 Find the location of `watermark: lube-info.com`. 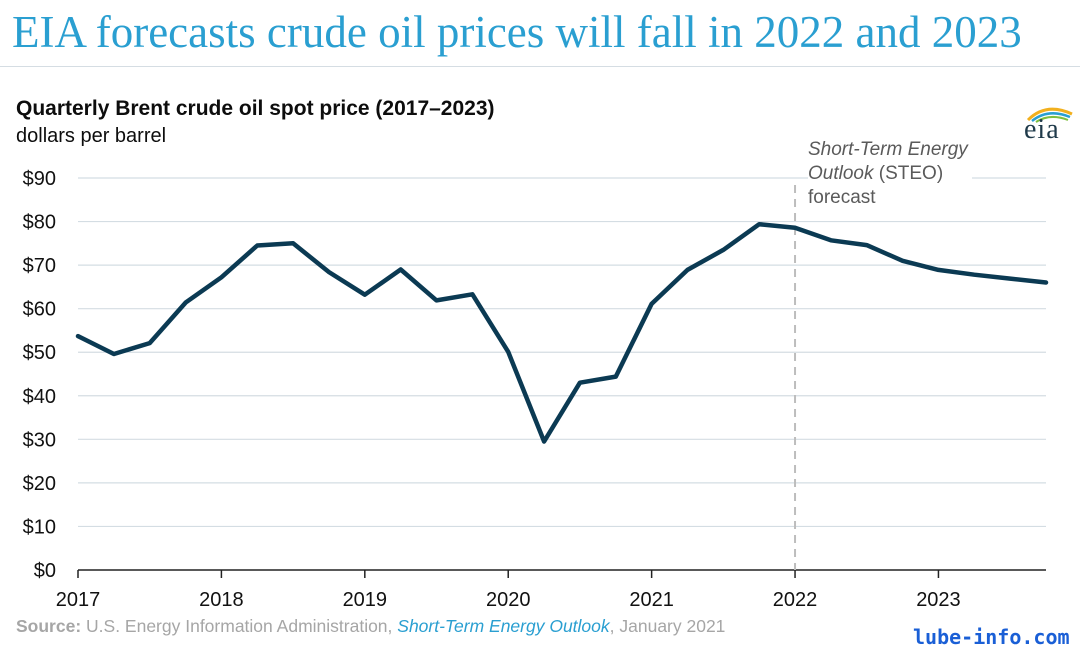

watermark: lube-info.com is located at coordinates (991, 637).